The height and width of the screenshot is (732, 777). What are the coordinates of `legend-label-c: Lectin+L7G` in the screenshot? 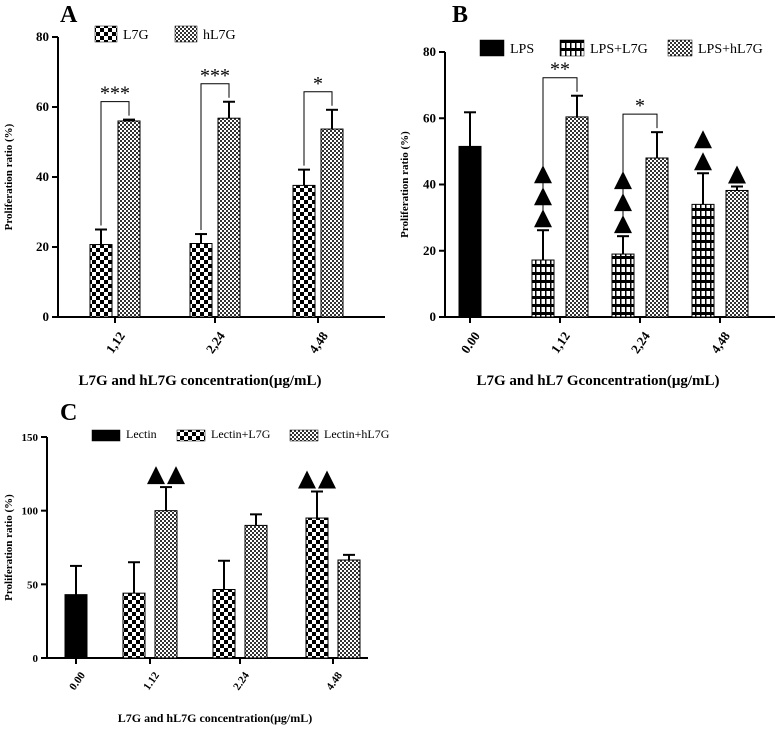 It's located at (241, 434).